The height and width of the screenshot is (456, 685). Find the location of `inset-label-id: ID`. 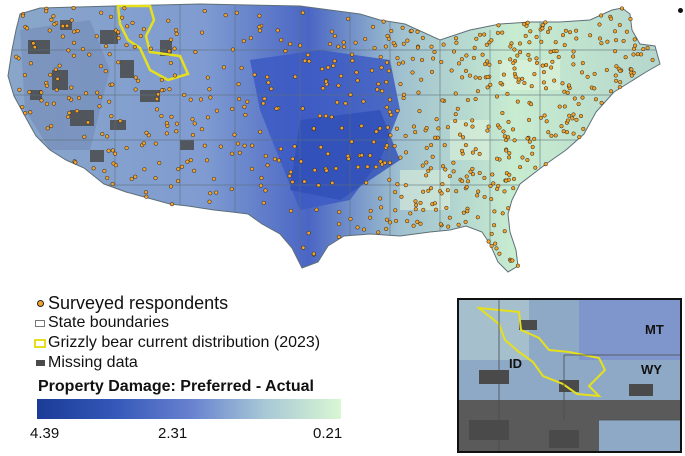

inset-label-id: ID is located at coordinates (515, 363).